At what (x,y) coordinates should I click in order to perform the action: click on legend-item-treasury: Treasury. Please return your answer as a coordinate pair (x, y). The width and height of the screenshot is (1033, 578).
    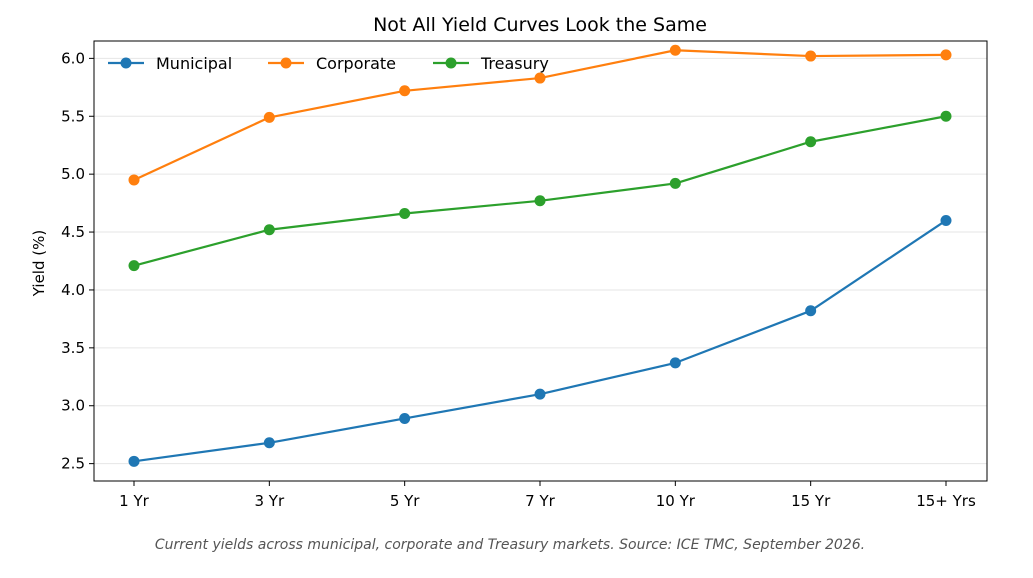
    Looking at the image, I should click on (491, 63).